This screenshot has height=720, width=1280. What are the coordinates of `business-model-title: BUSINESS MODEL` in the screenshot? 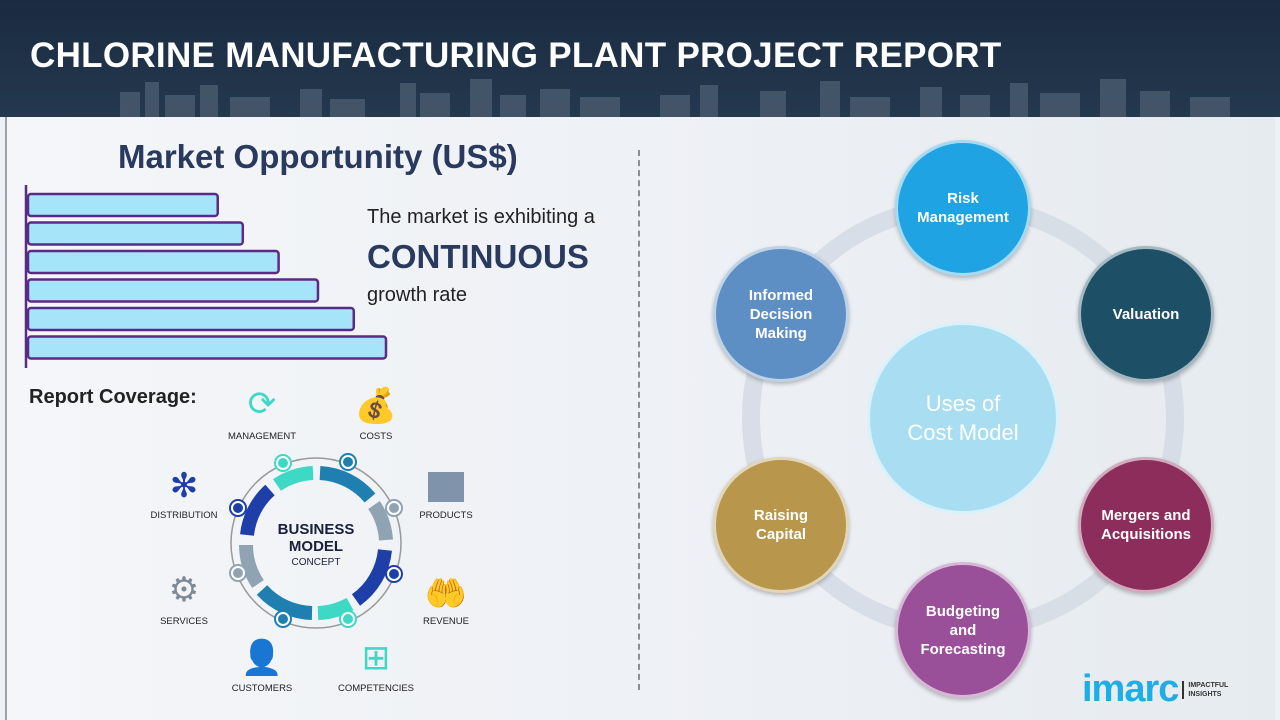 It's located at (316, 538).